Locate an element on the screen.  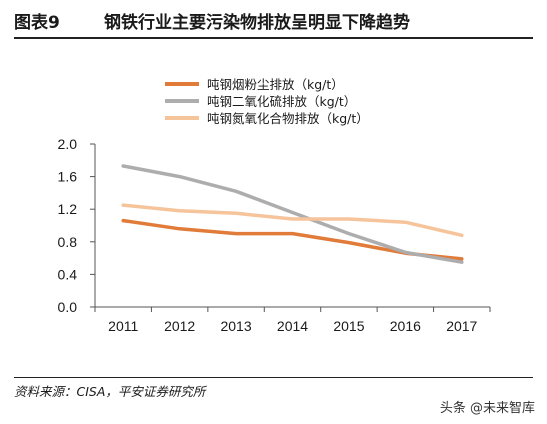
legend-label-3: 吨钢氮氧化合物排放（kg/t） is located at coordinates (288, 118).